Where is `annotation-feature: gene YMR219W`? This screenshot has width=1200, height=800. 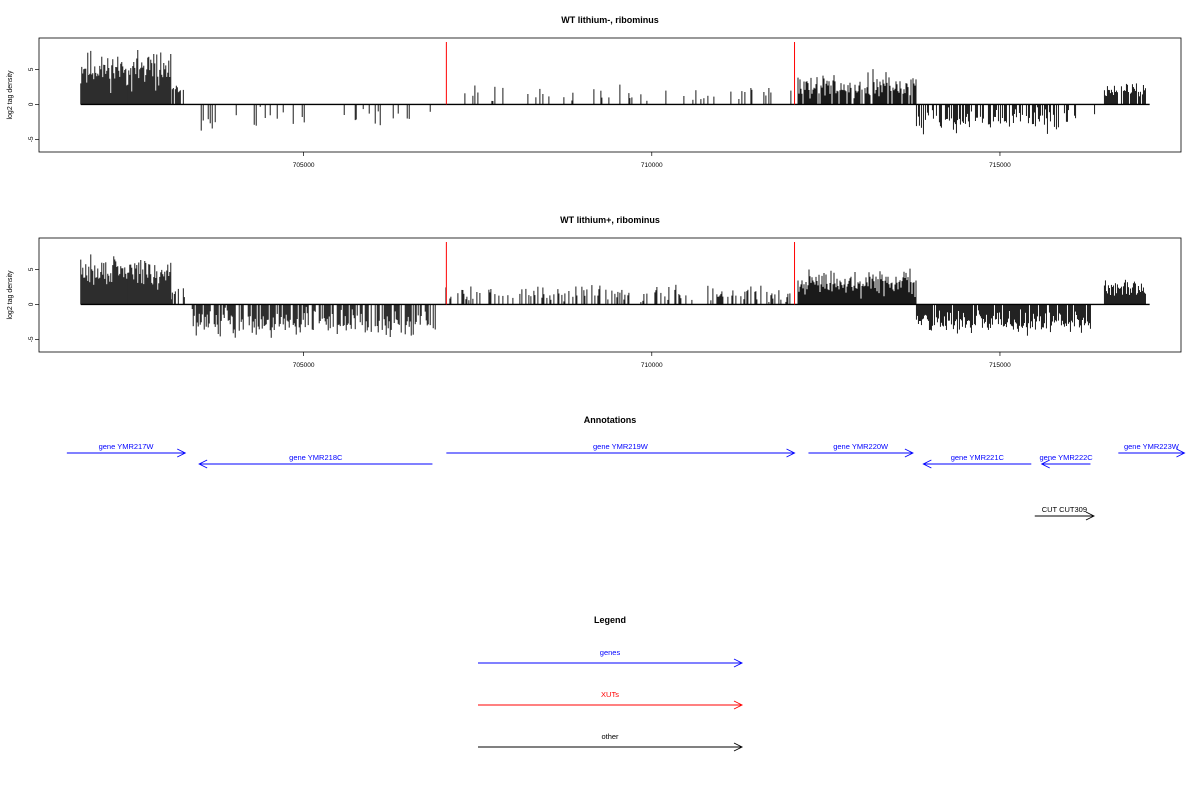
annotation-feature: gene YMR219W is located at coordinates (621, 450).